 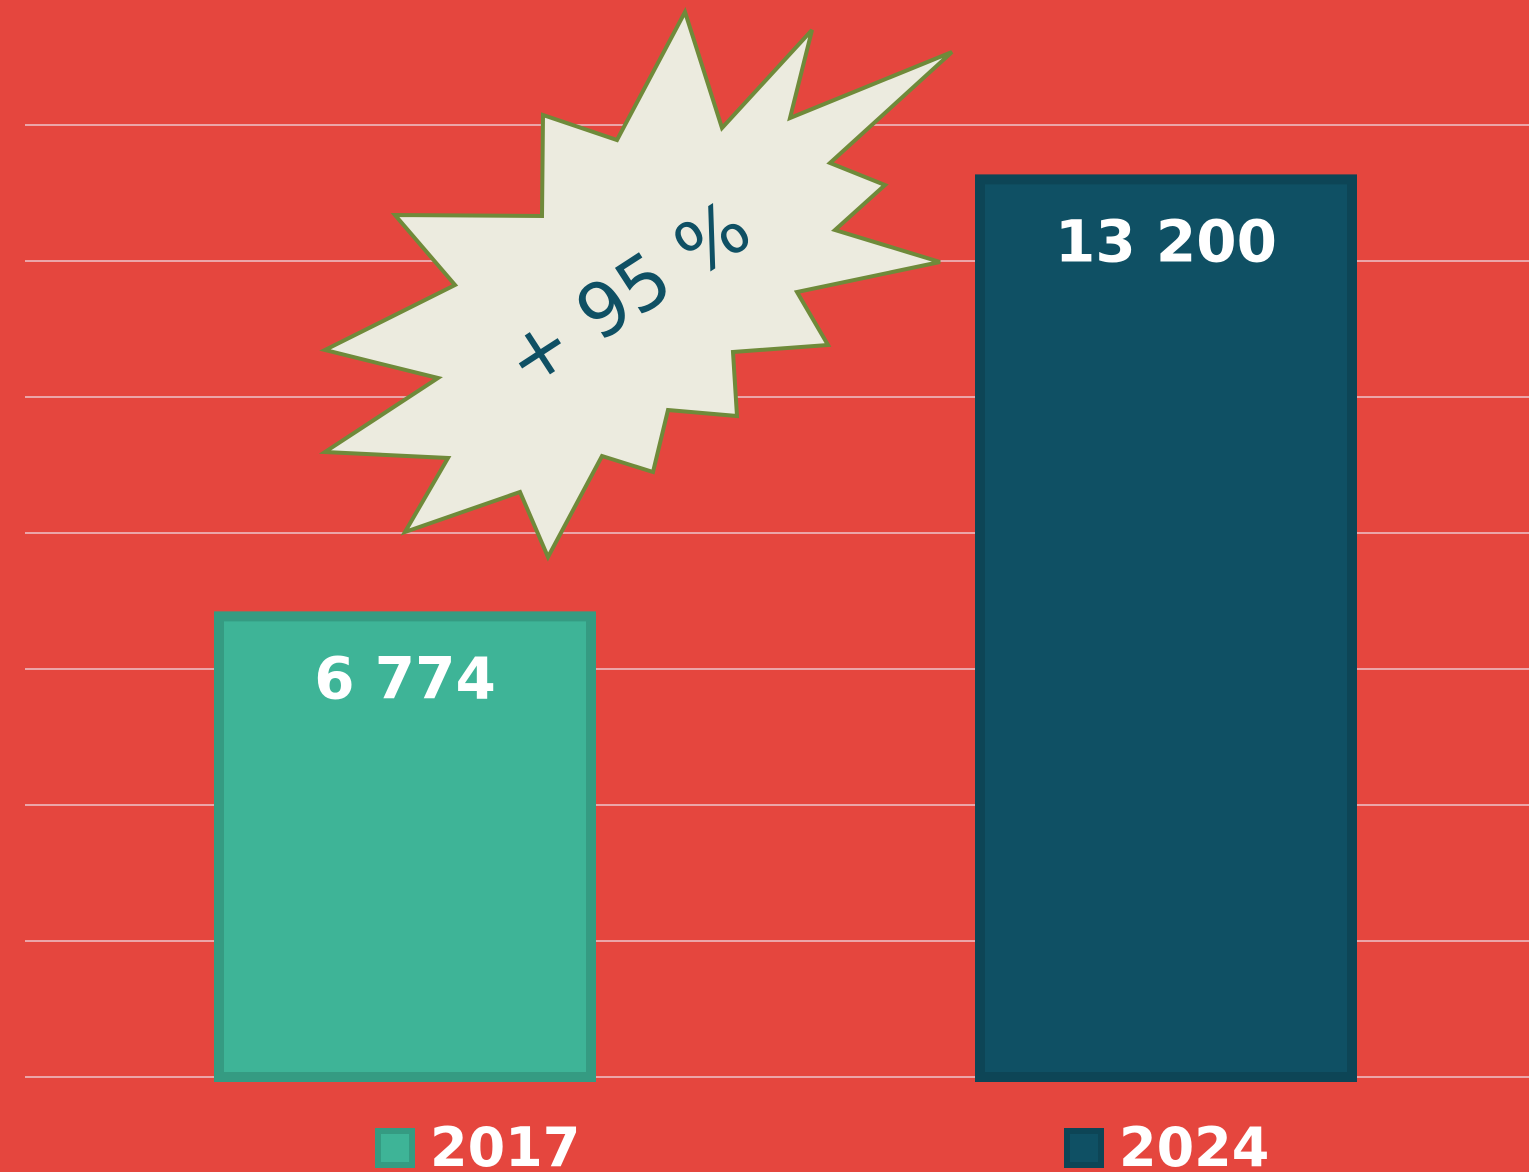 What do you see at coordinates (1194, 1144) in the screenshot?
I see `legend-label: 2024` at bounding box center [1194, 1144].